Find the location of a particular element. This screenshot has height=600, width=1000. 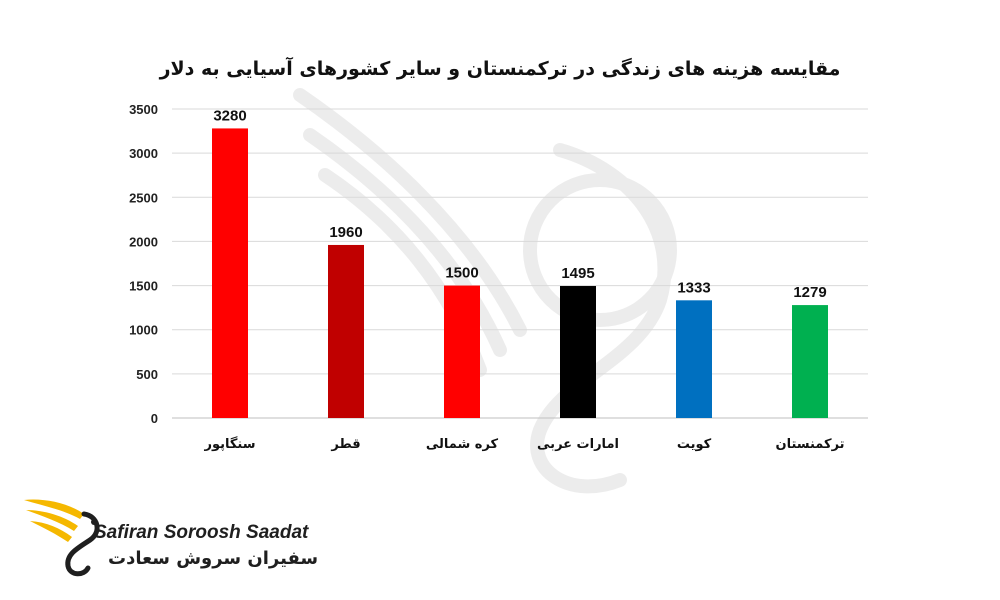

x-category-label: قطر is located at coordinates (345, 444).